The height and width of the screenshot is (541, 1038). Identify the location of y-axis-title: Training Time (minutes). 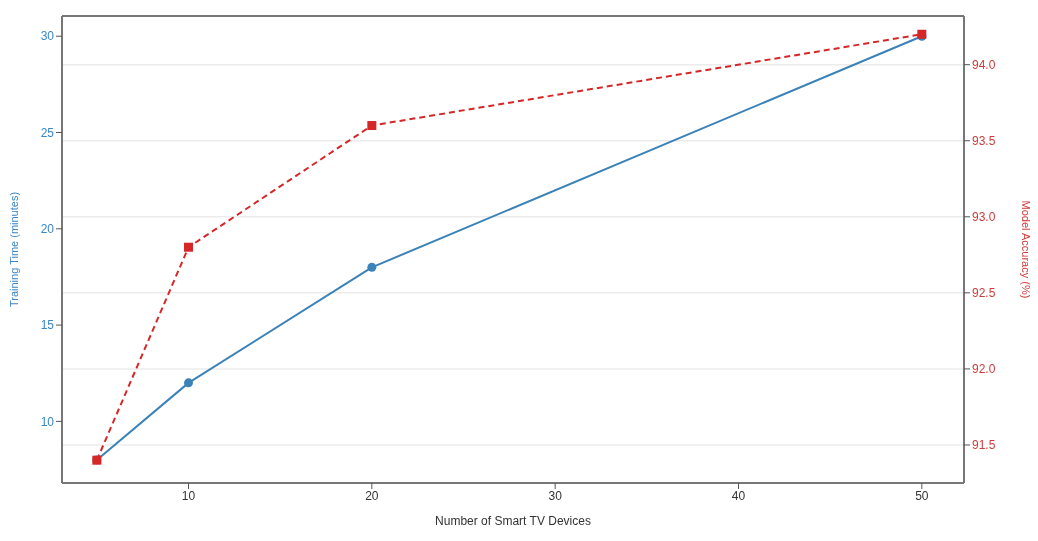
(13, 249).